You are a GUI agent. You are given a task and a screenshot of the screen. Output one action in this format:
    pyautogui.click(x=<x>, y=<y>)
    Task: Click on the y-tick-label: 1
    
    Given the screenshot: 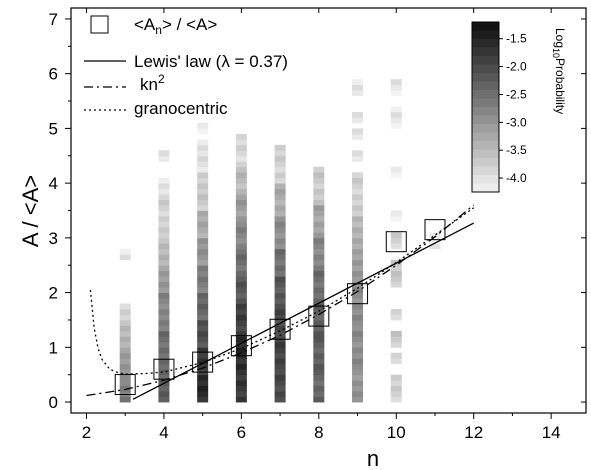 What is the action you would take?
    pyautogui.click(x=53, y=347)
    